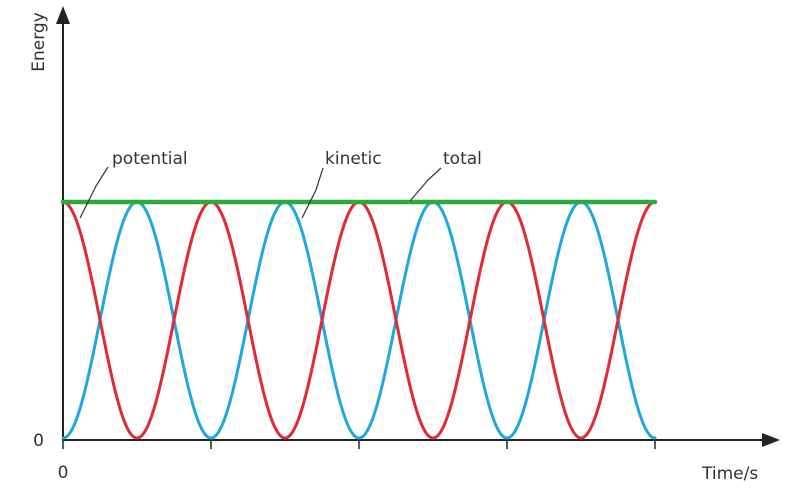 The height and width of the screenshot is (488, 800). What do you see at coordinates (462, 159) in the screenshot?
I see `annotation-total: total` at bounding box center [462, 159].